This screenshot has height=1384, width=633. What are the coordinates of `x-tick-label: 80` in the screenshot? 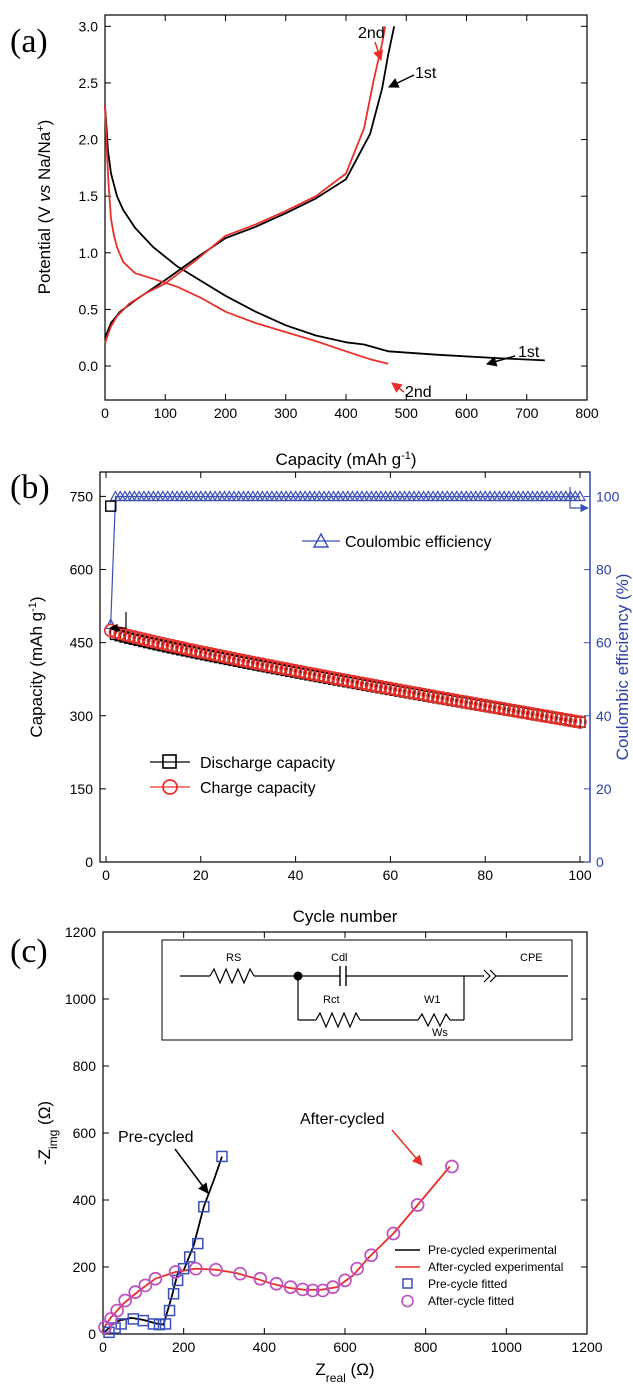 It's located at (485, 875).